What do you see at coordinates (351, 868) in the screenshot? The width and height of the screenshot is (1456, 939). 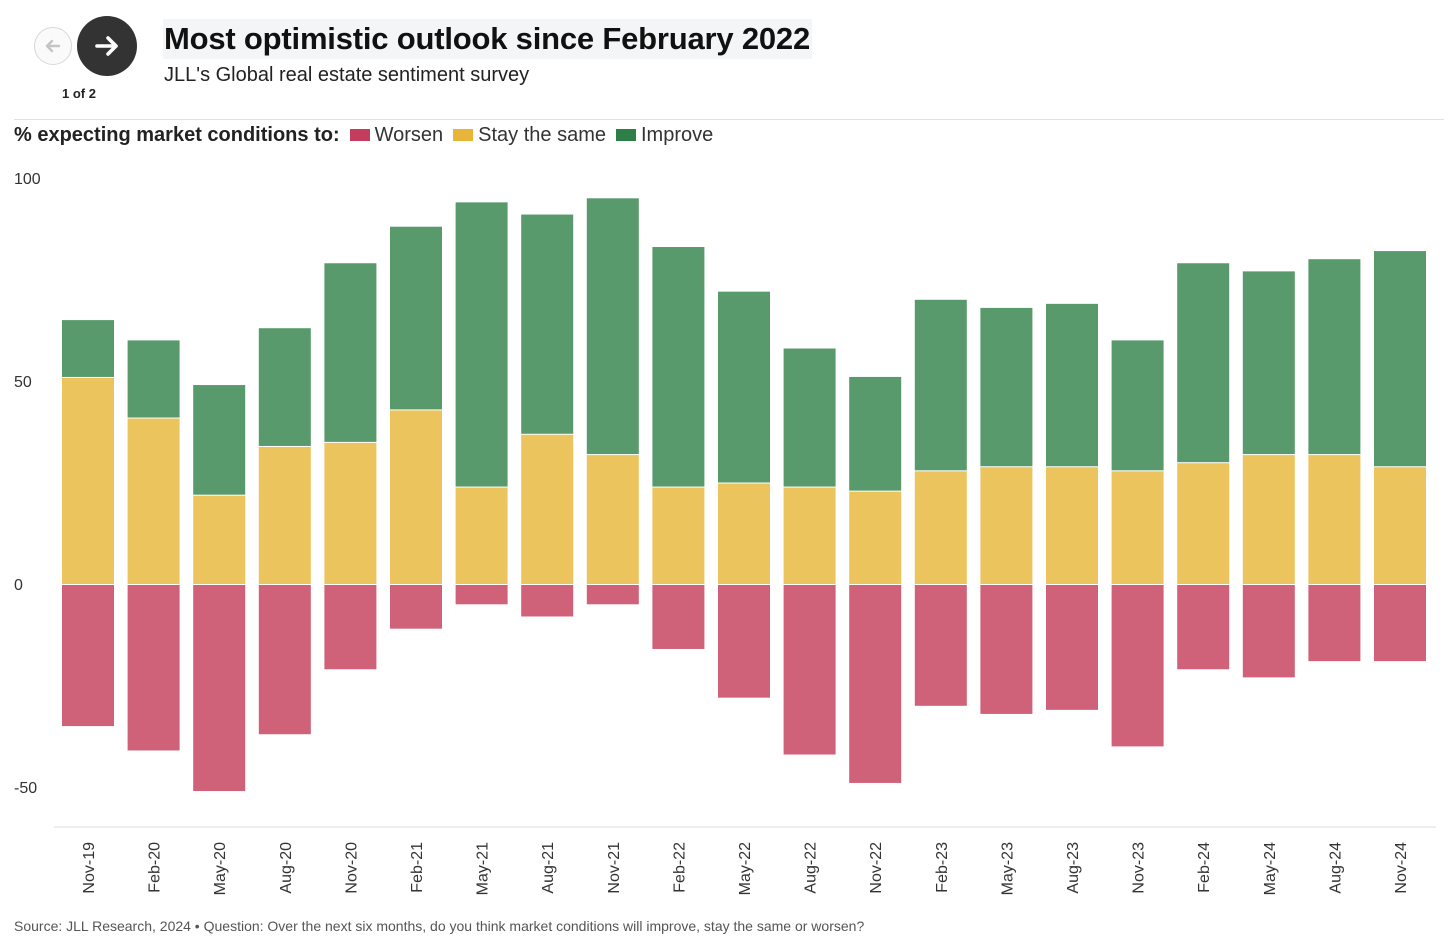 I see `x-tick-label: Nov-20` at bounding box center [351, 868].